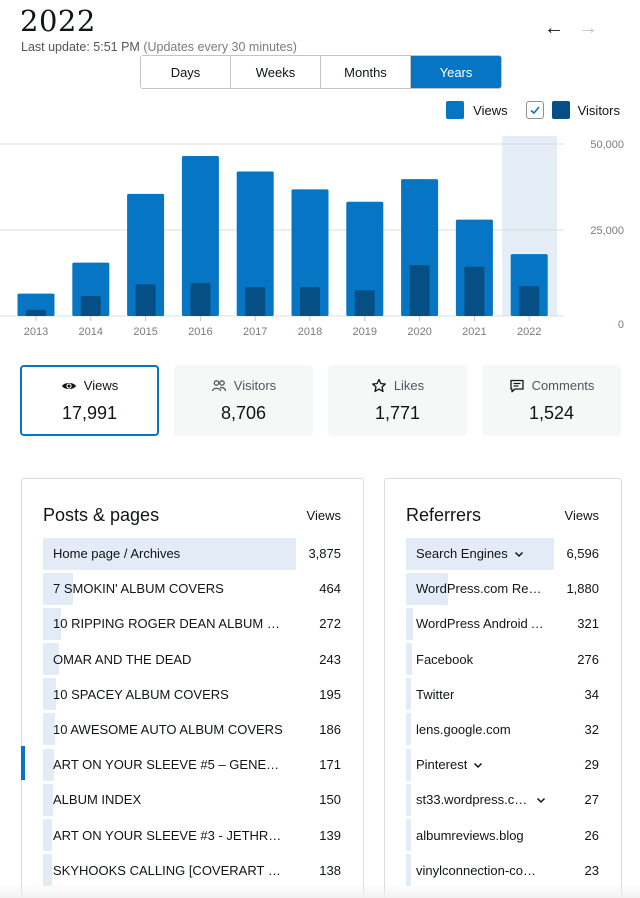 The image size is (640, 898). What do you see at coordinates (445, 659) in the screenshot?
I see `row-label-text: Facebook` at bounding box center [445, 659].